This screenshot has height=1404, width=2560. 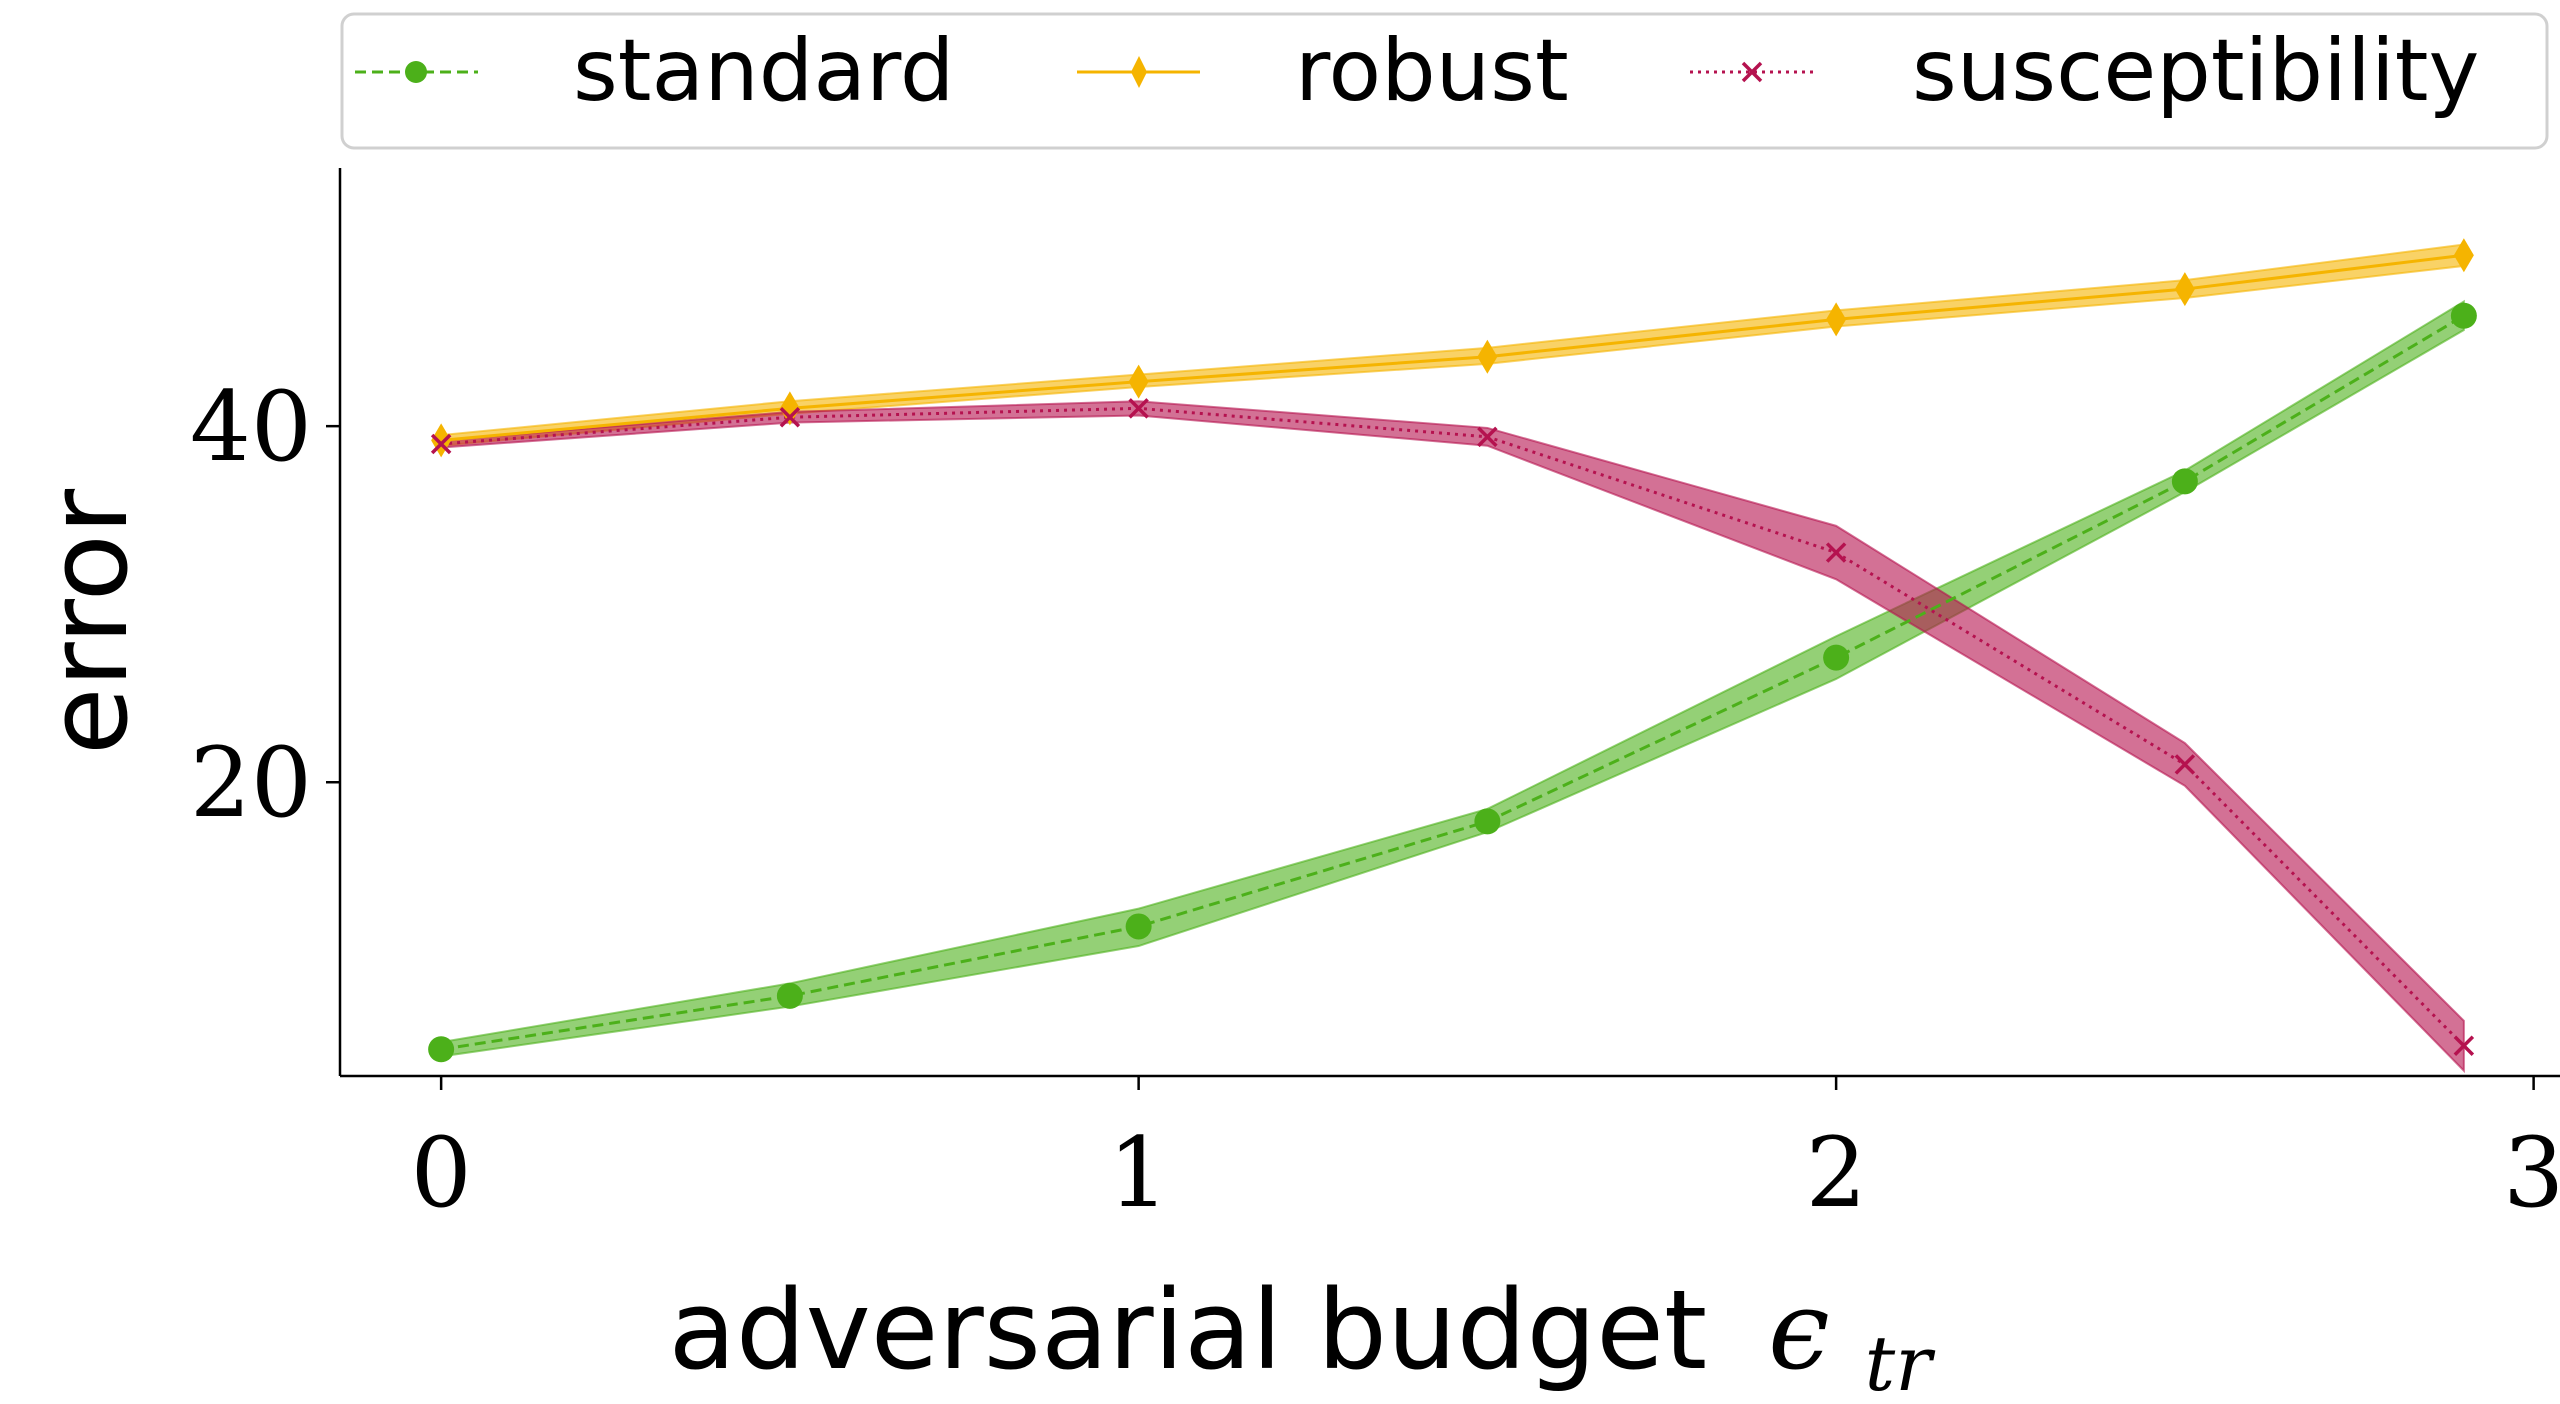 What do you see at coordinates (1752, 72) in the screenshot?
I see `legend-marker-susceptibility` at bounding box center [1752, 72].